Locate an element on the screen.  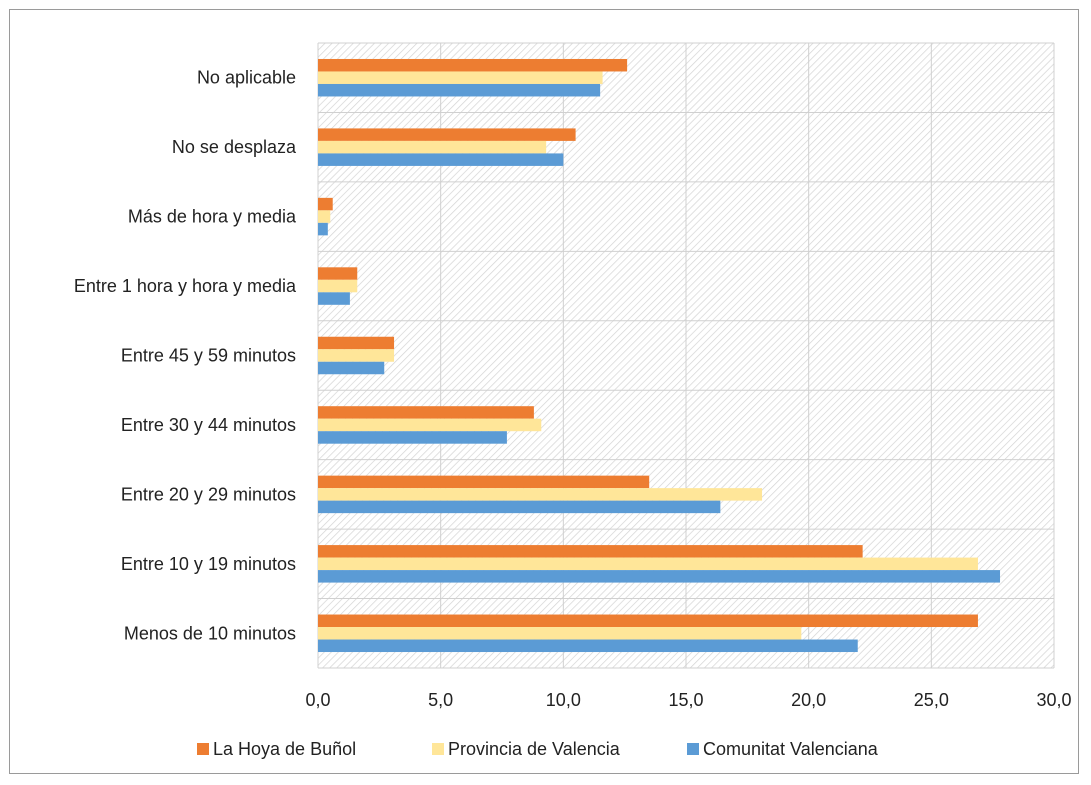
category-label: Entre 10 y 19 minutos is located at coordinates (208, 564).